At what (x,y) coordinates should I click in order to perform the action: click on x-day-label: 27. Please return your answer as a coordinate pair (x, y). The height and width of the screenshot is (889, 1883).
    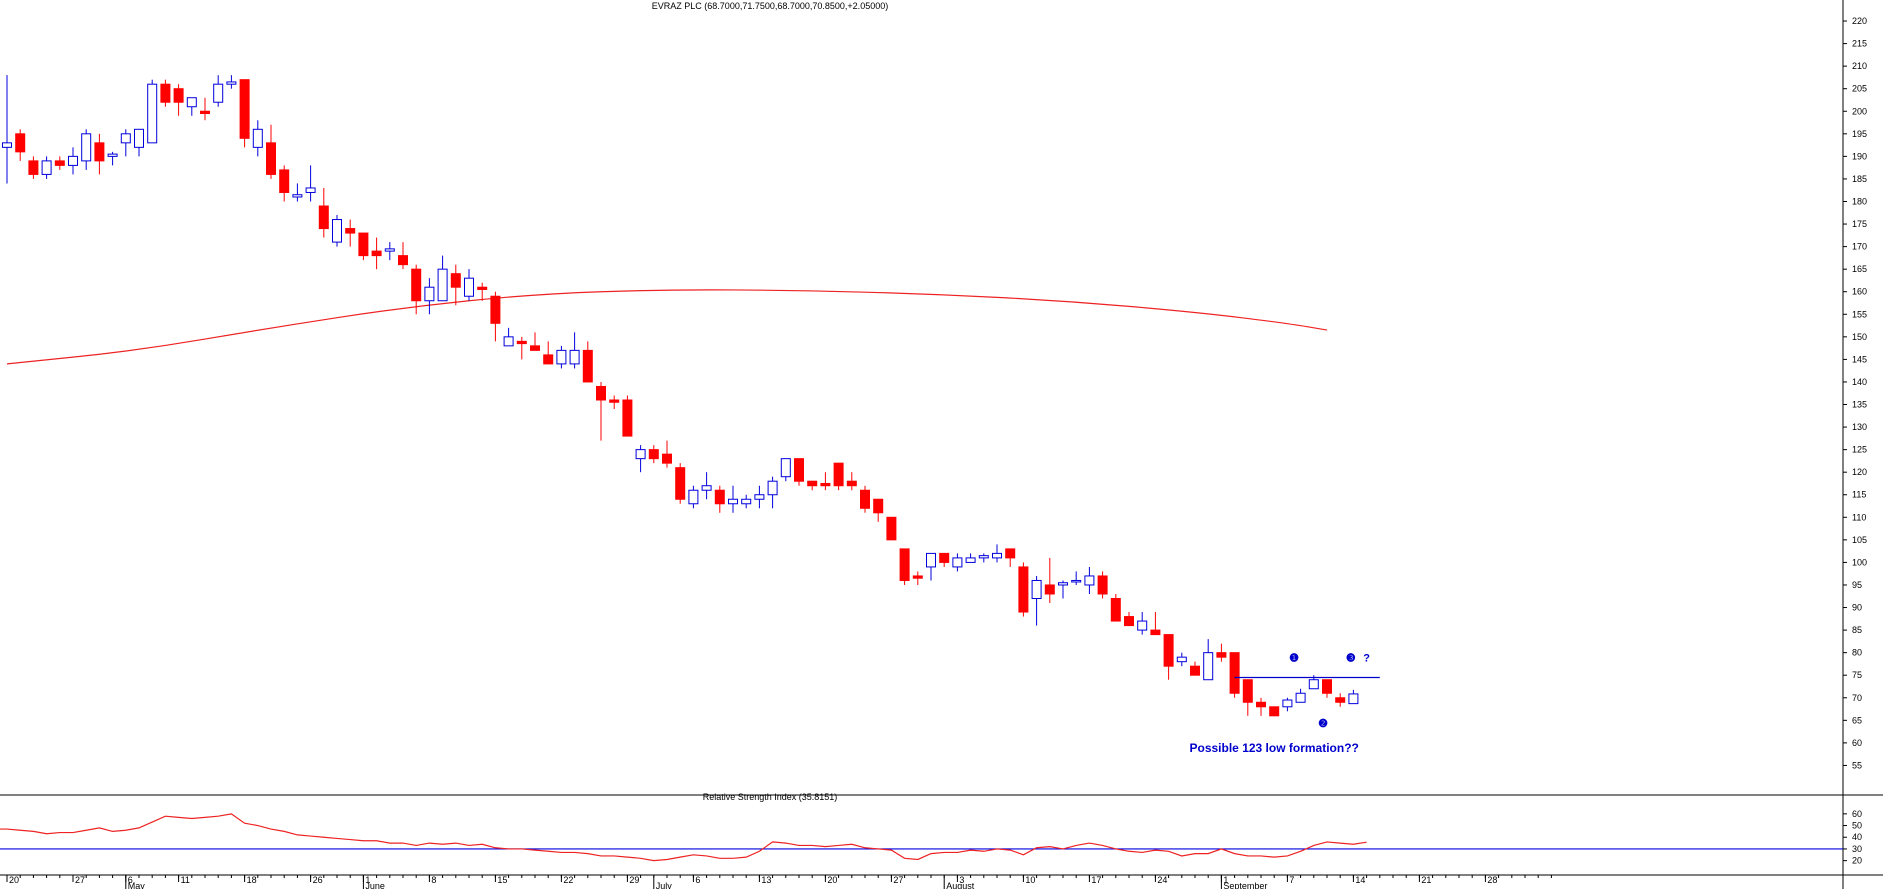
    Looking at the image, I should click on (80, 880).